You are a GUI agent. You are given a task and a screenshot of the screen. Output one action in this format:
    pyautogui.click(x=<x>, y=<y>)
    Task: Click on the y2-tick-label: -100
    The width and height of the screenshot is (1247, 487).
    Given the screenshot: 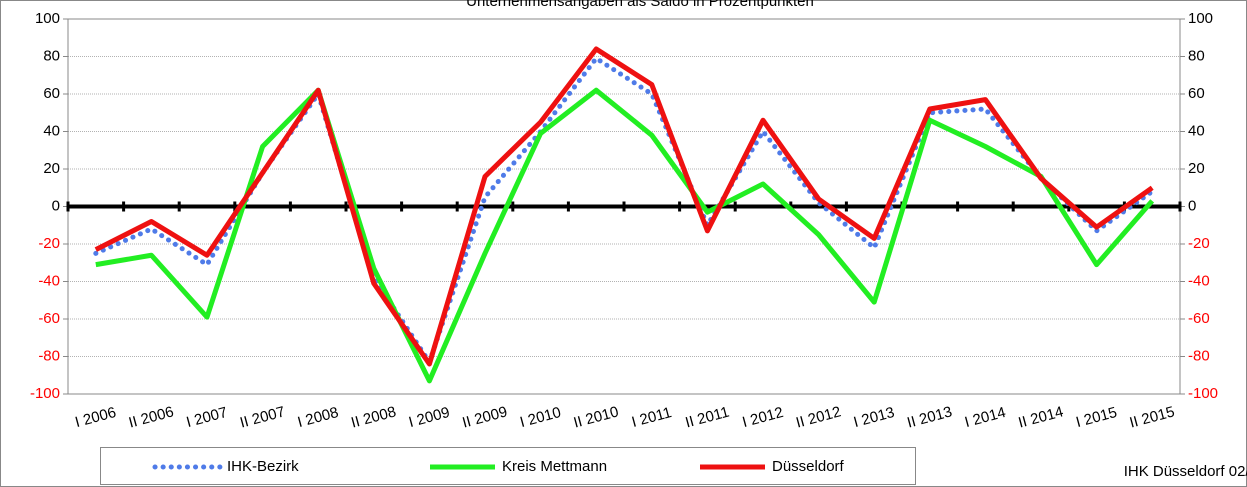 What is the action you would take?
    pyautogui.click(x=1203, y=393)
    